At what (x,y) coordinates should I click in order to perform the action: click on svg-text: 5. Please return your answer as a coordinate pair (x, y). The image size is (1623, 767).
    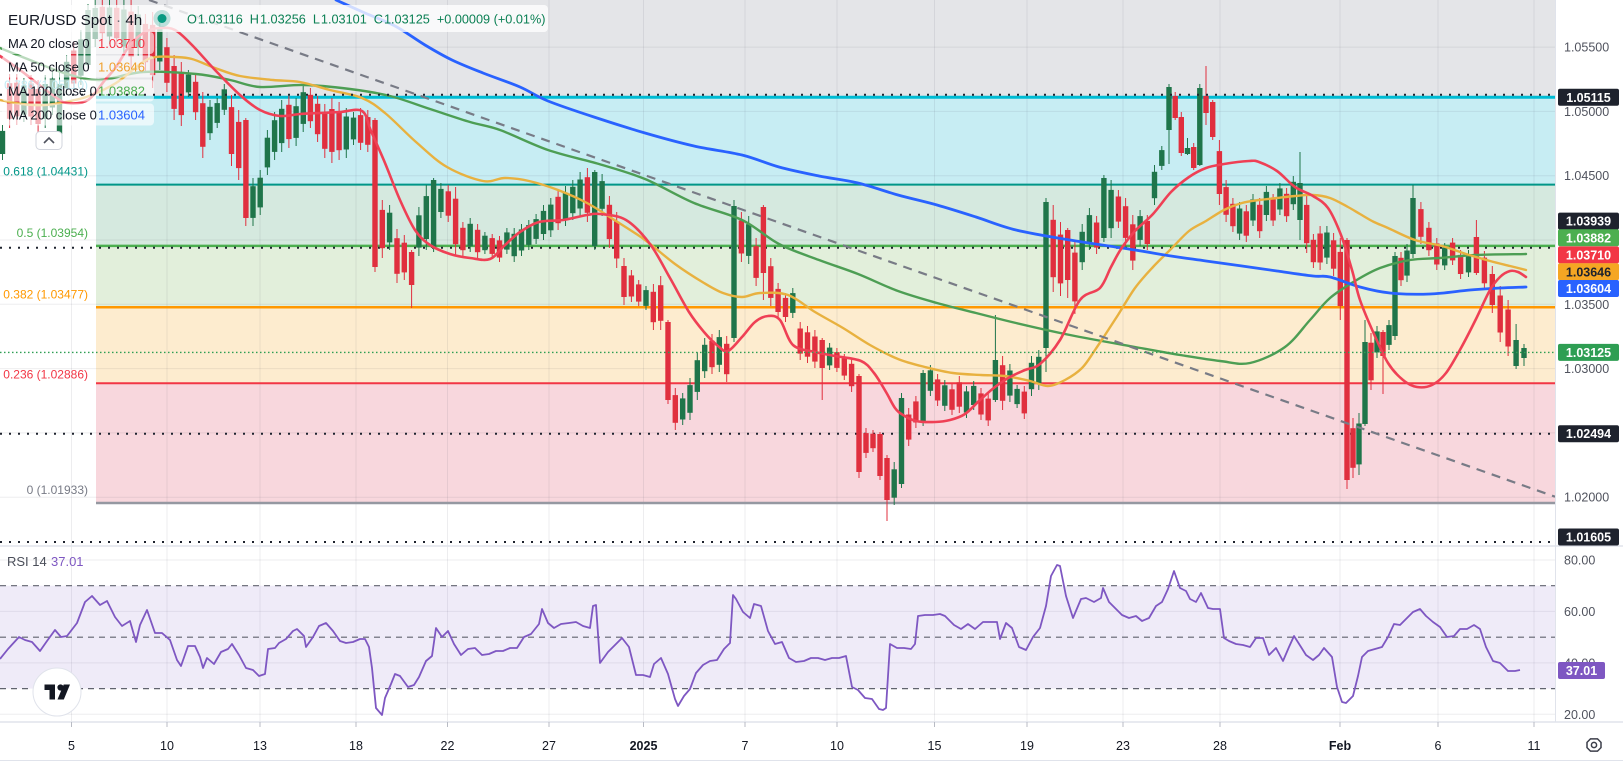
    Looking at the image, I should click on (71, 746).